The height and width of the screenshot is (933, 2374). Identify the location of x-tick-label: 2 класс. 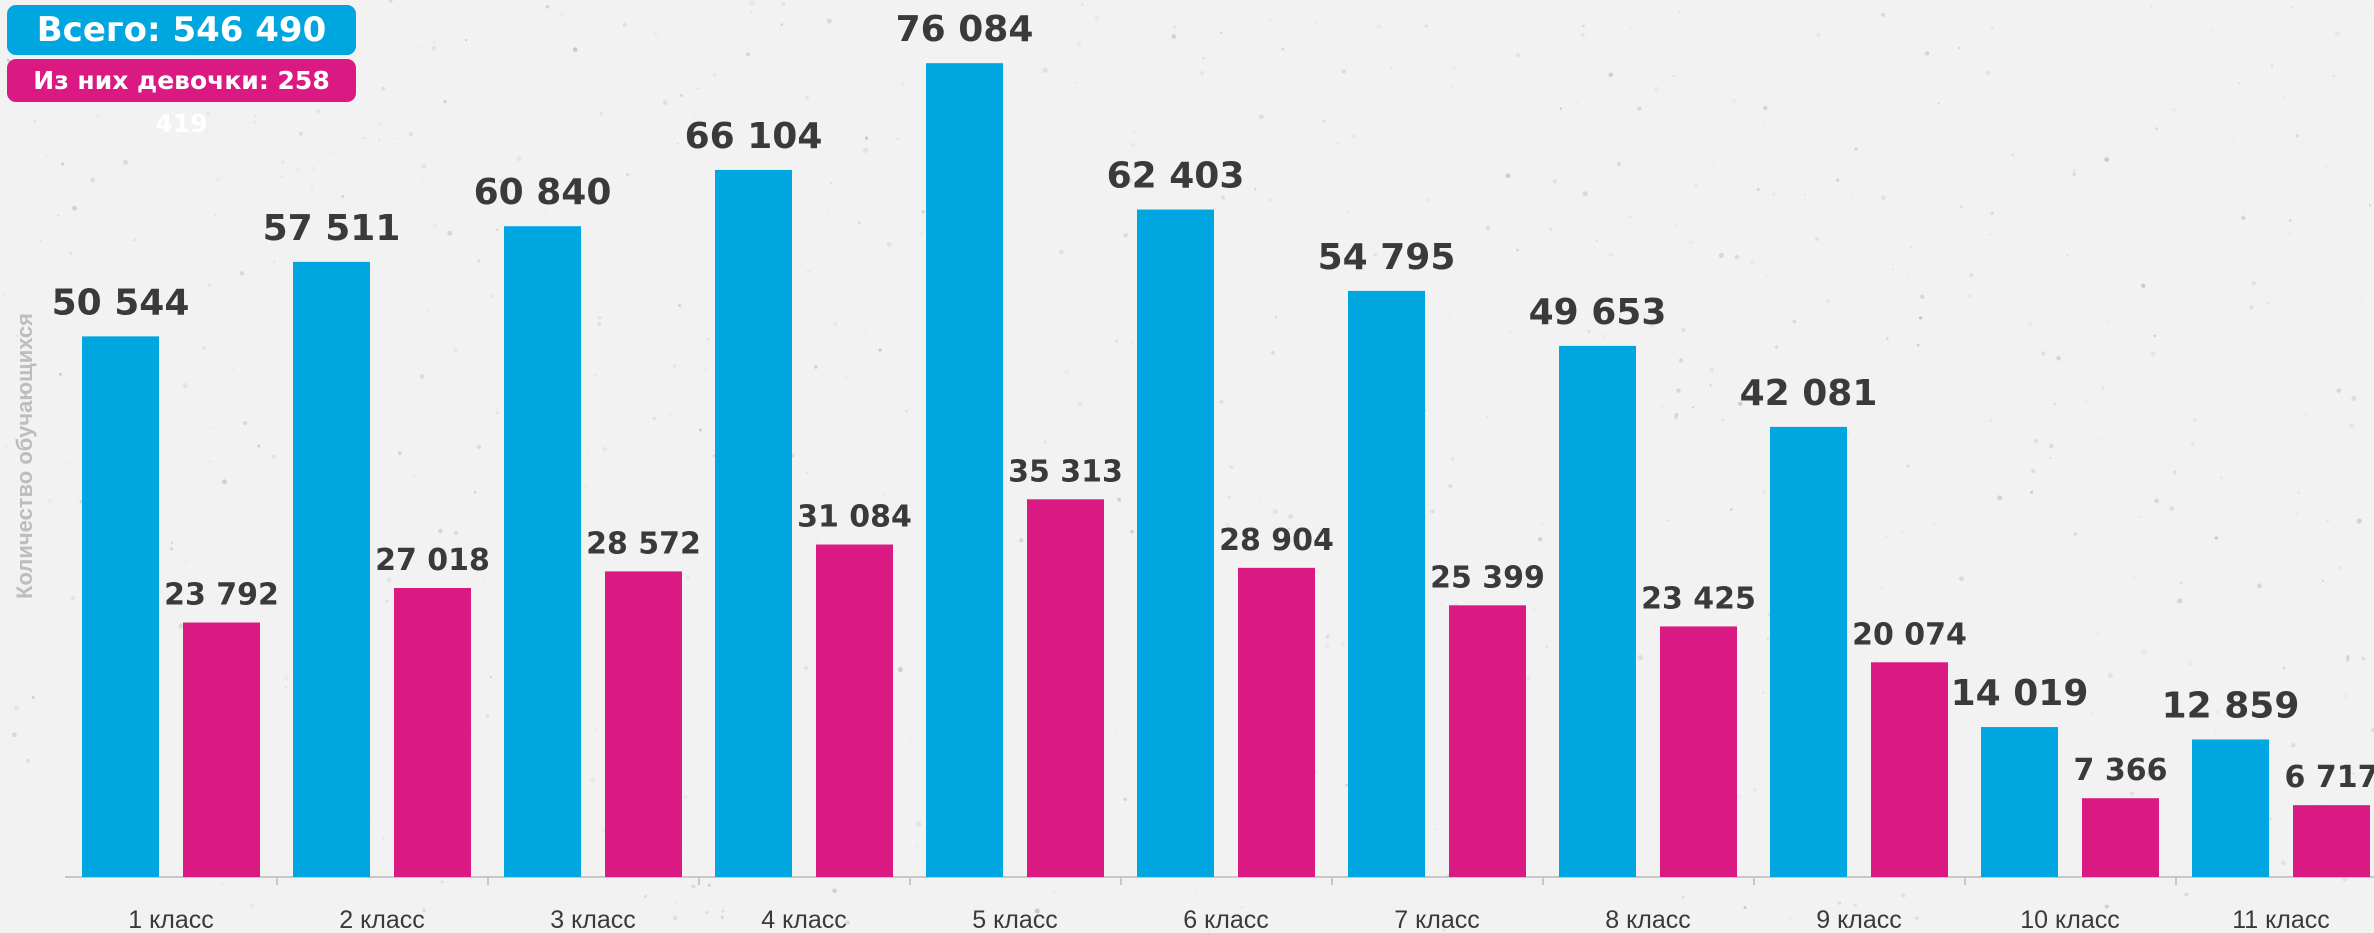
(382, 919).